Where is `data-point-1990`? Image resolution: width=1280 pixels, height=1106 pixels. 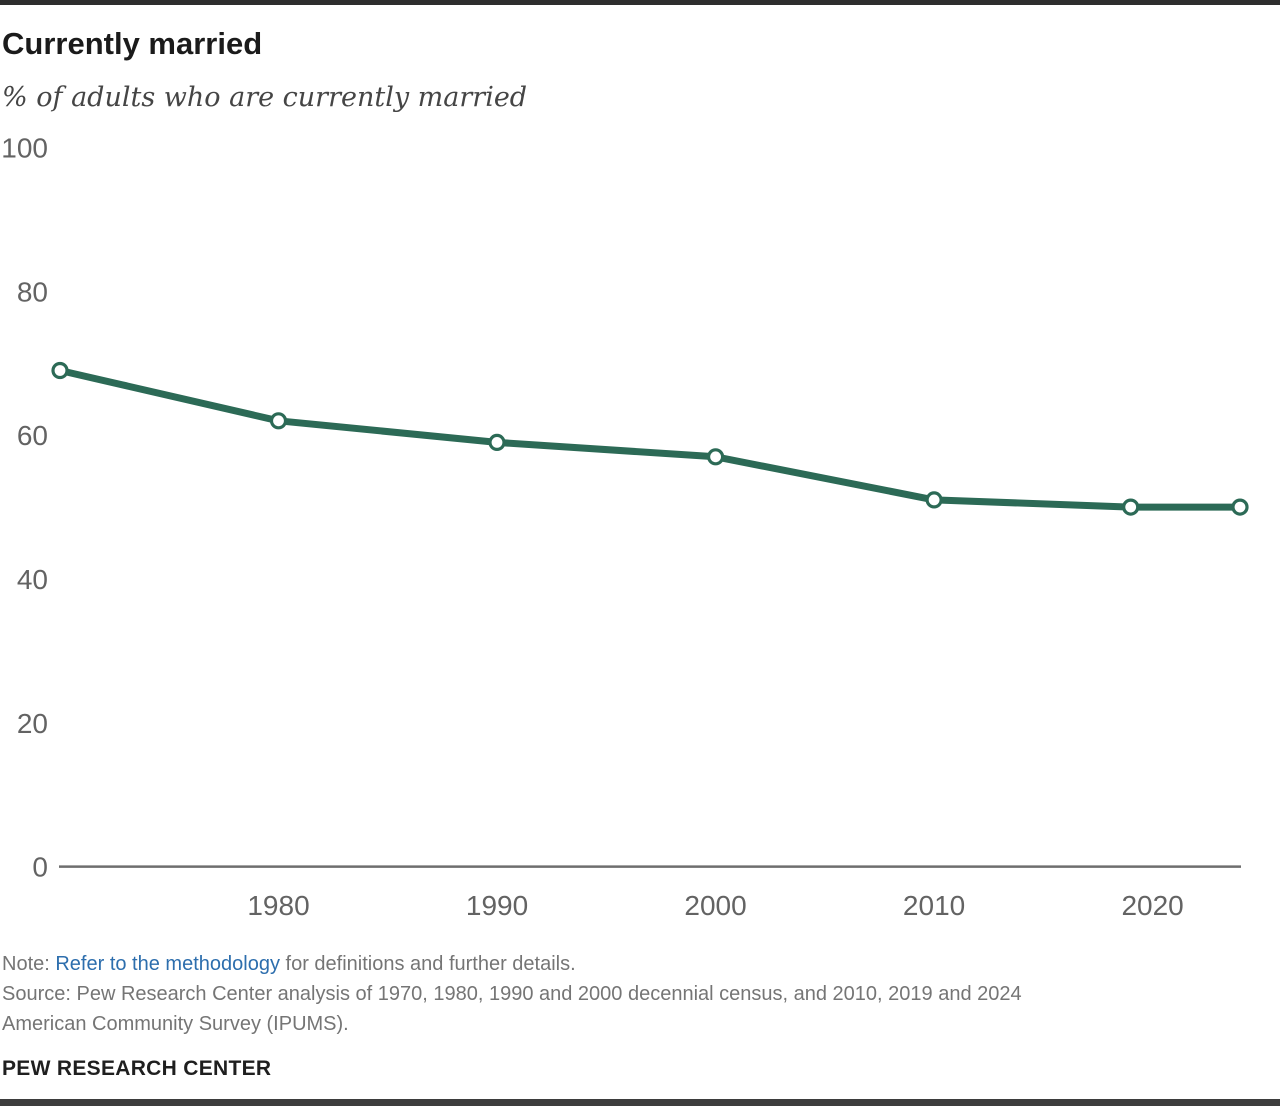
data-point-1990 is located at coordinates (497, 442).